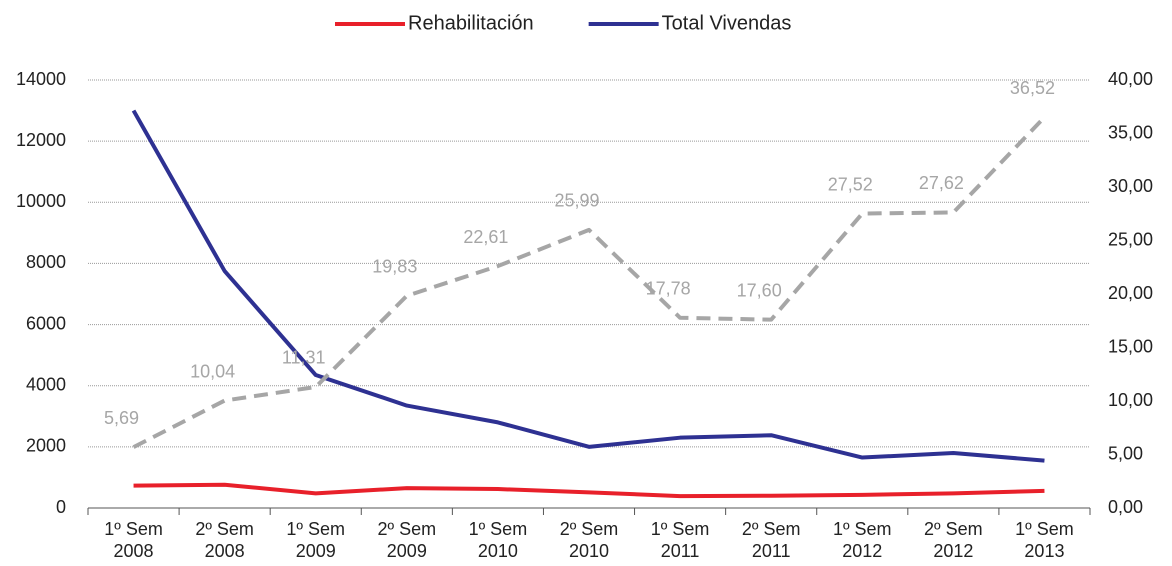  What do you see at coordinates (1125, 453) in the screenshot?
I see `y2-tick-label: 5,00` at bounding box center [1125, 453].